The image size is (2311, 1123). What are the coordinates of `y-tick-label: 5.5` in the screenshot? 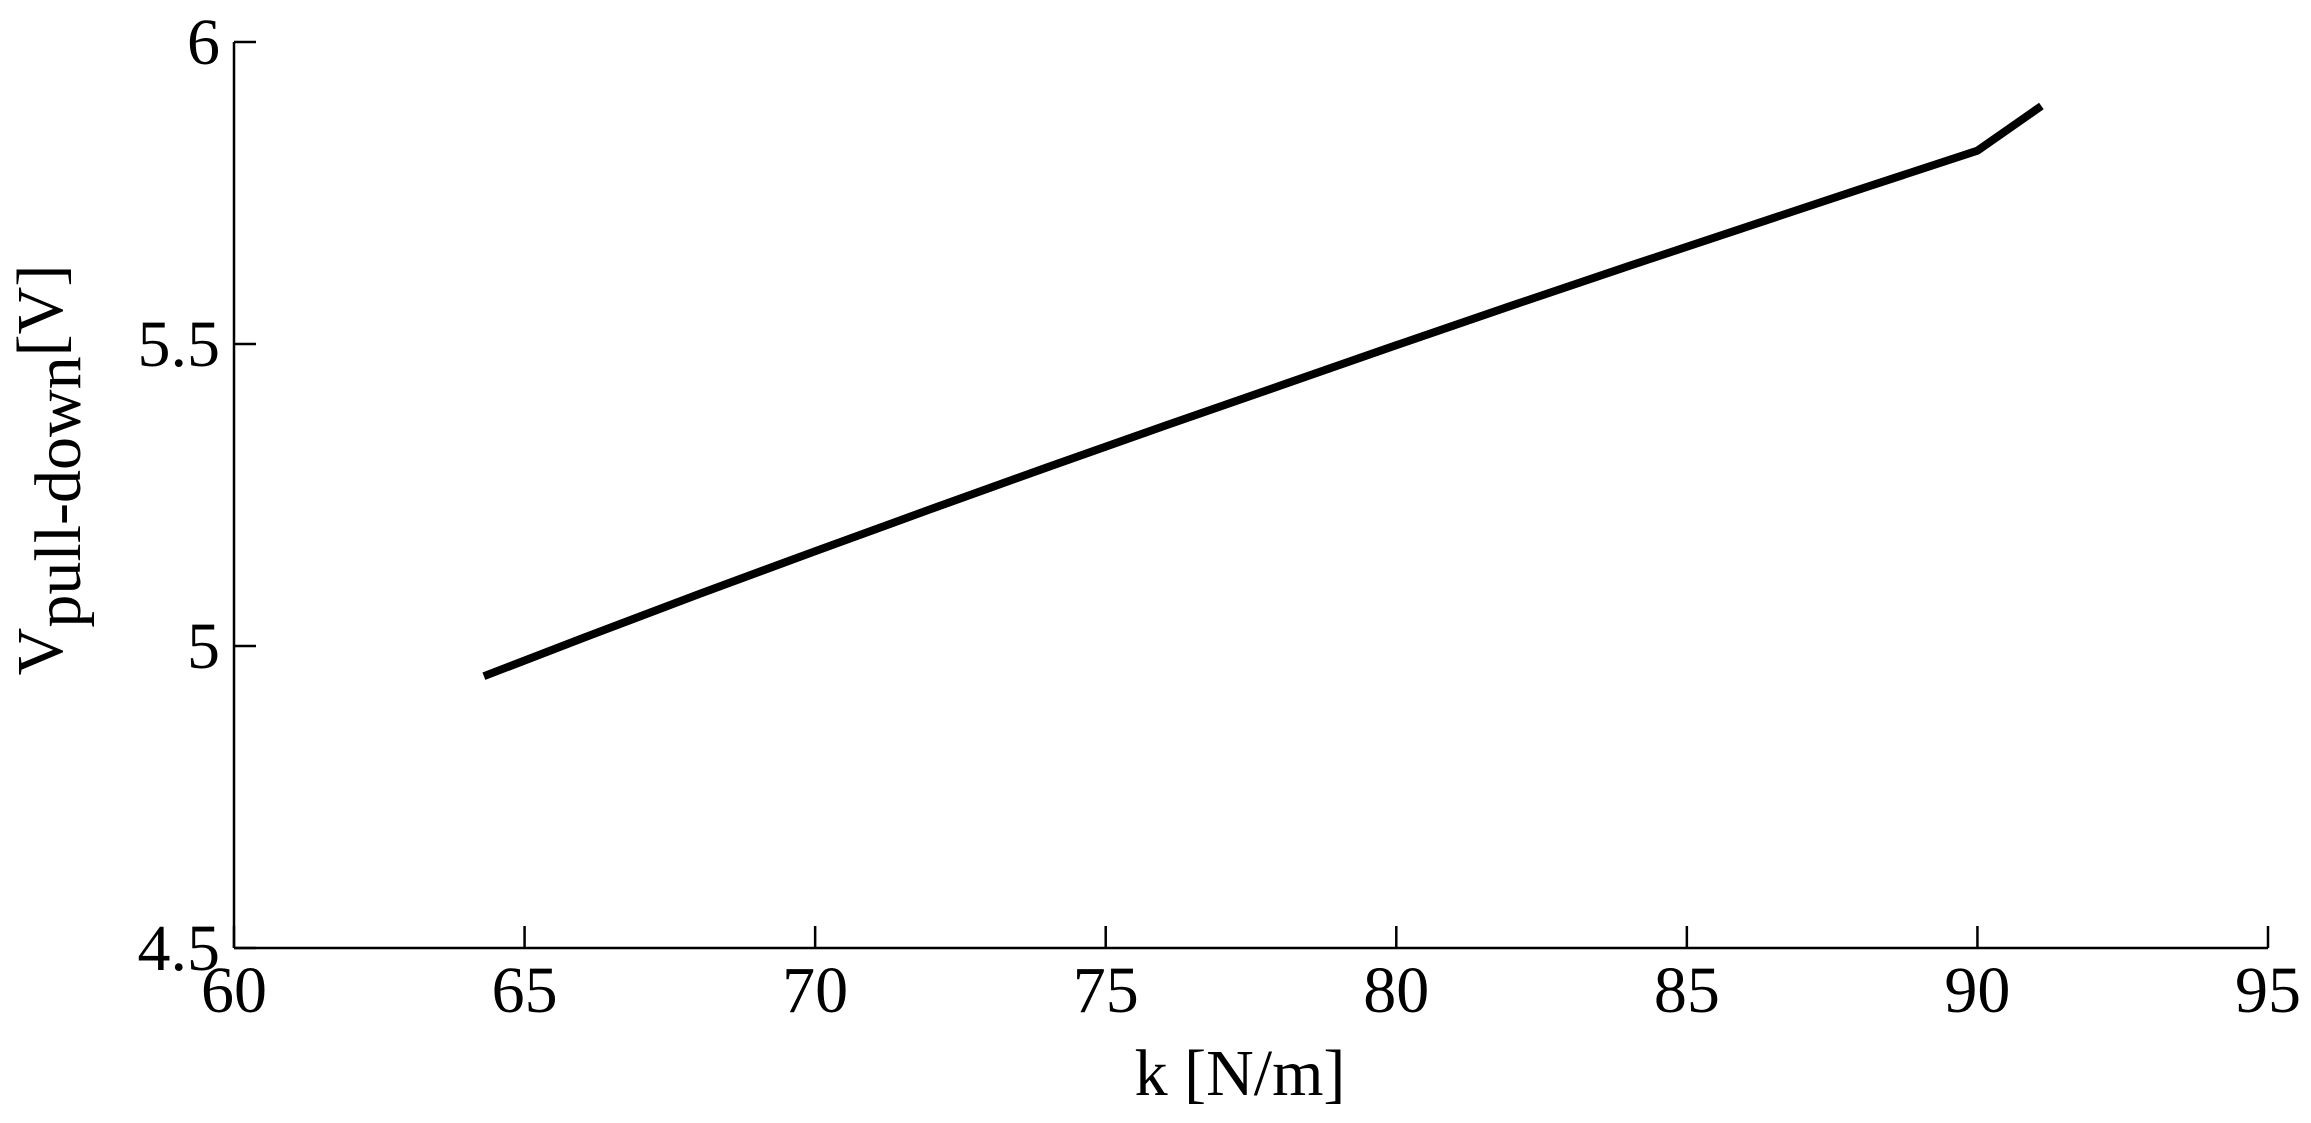 It's located at (179, 344).